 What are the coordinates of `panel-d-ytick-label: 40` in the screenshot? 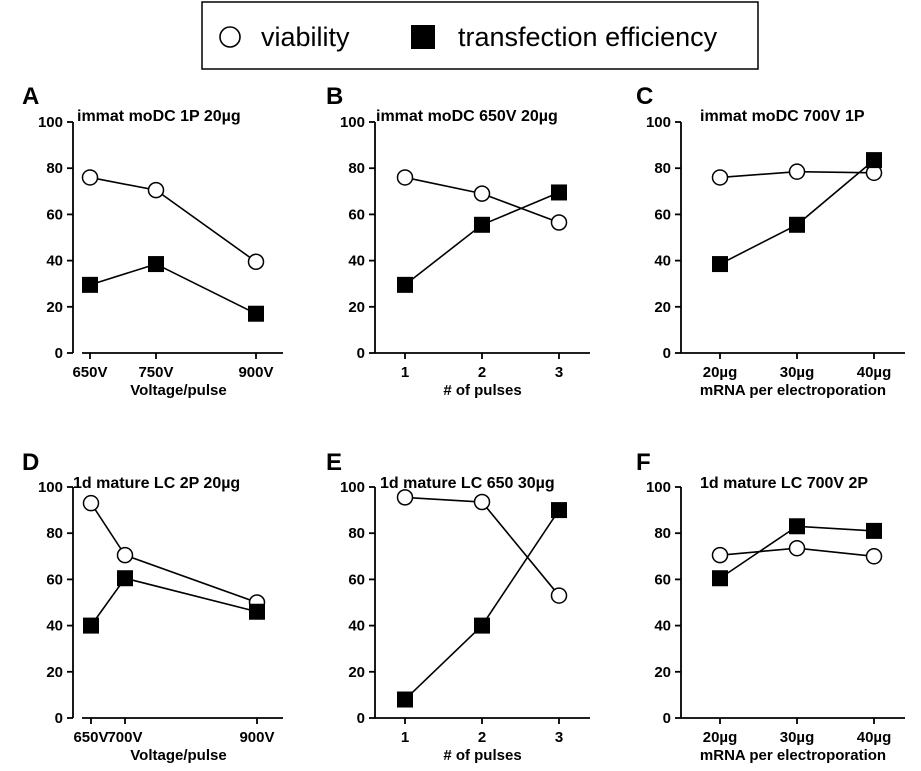 It's located at (54, 626).